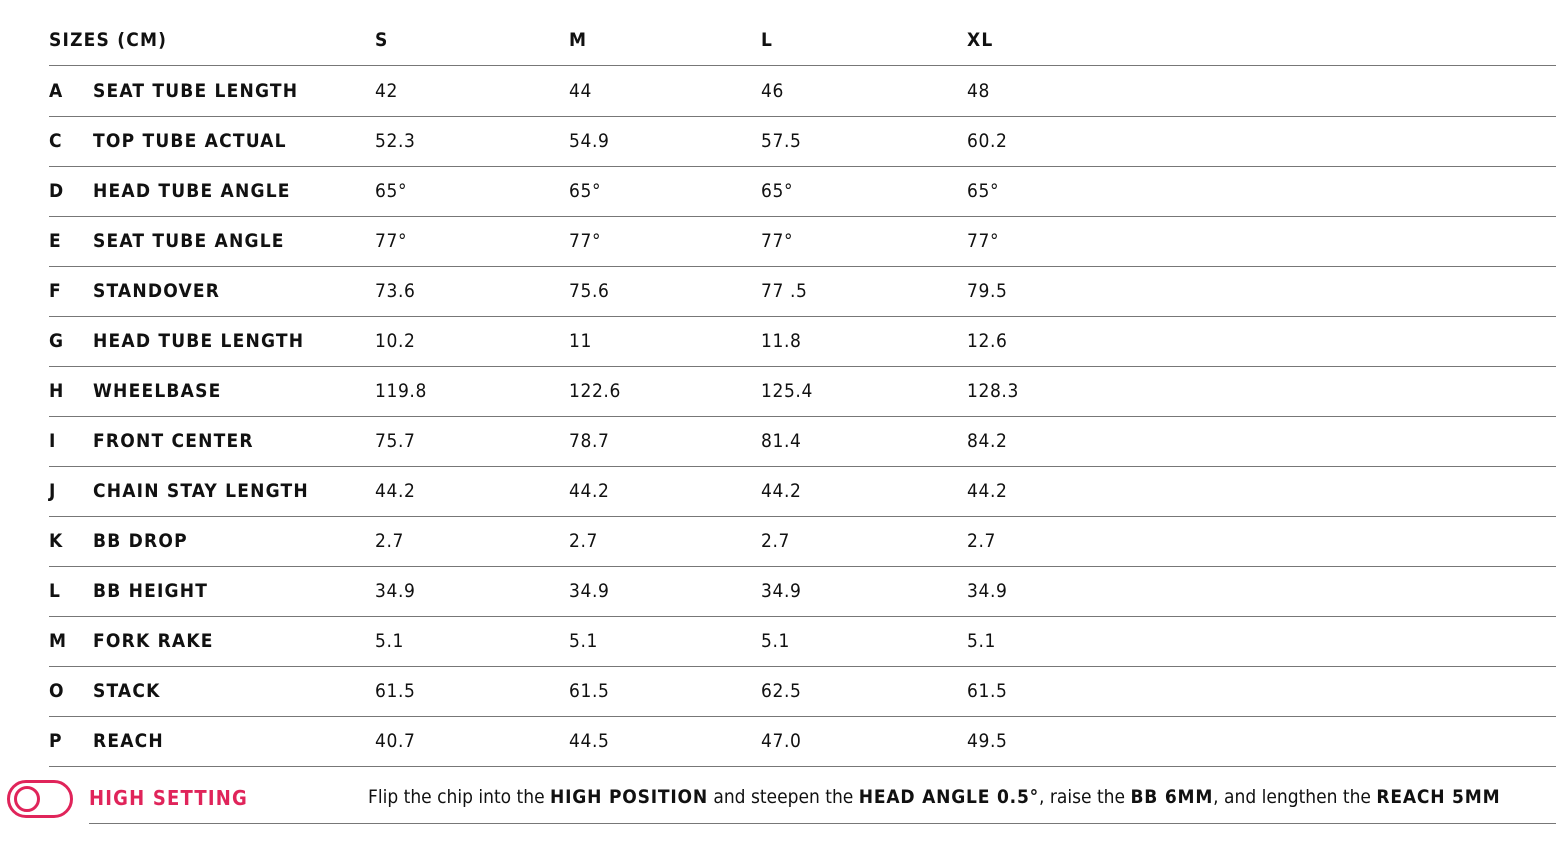 The height and width of the screenshot is (850, 1556). What do you see at coordinates (382, 40) in the screenshot?
I see `size-s: S` at bounding box center [382, 40].